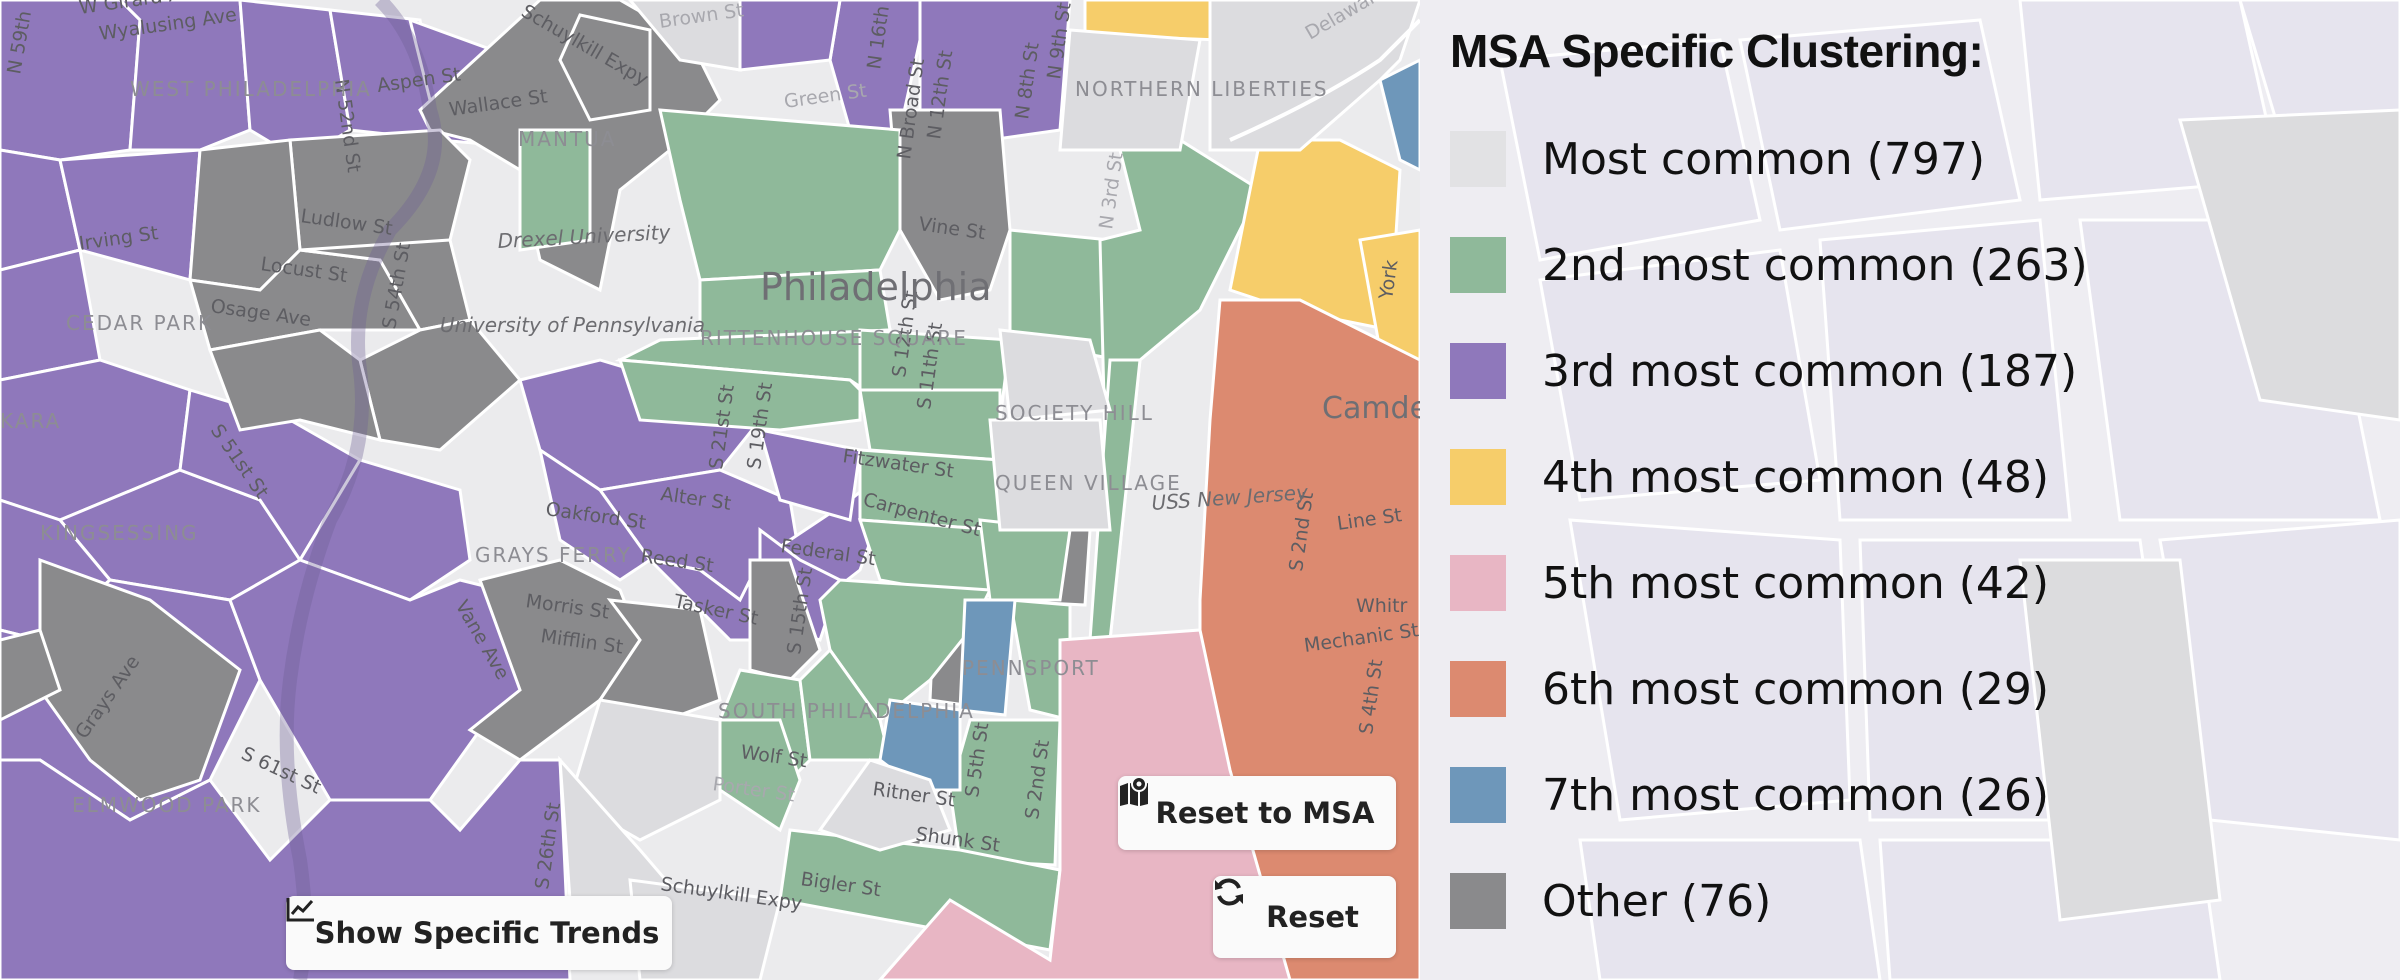  Describe the element at coordinates (1074, 413) in the screenshot. I see `neighborhood-label: SOCIETY HILL` at that location.